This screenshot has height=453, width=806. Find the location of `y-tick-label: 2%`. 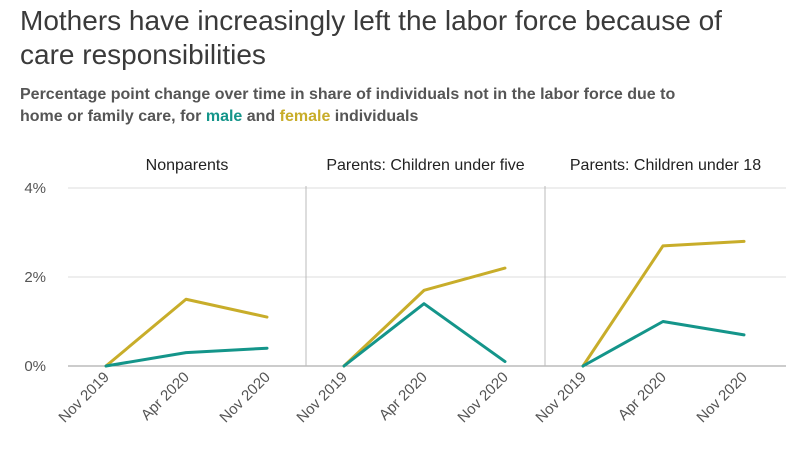

y-tick-label: 2% is located at coordinates (35, 277).